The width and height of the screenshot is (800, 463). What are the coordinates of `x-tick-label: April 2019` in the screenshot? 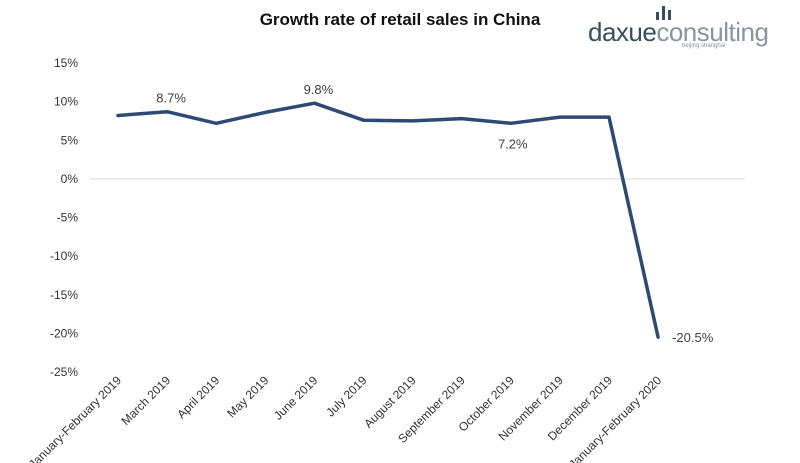 It's located at (198, 397).